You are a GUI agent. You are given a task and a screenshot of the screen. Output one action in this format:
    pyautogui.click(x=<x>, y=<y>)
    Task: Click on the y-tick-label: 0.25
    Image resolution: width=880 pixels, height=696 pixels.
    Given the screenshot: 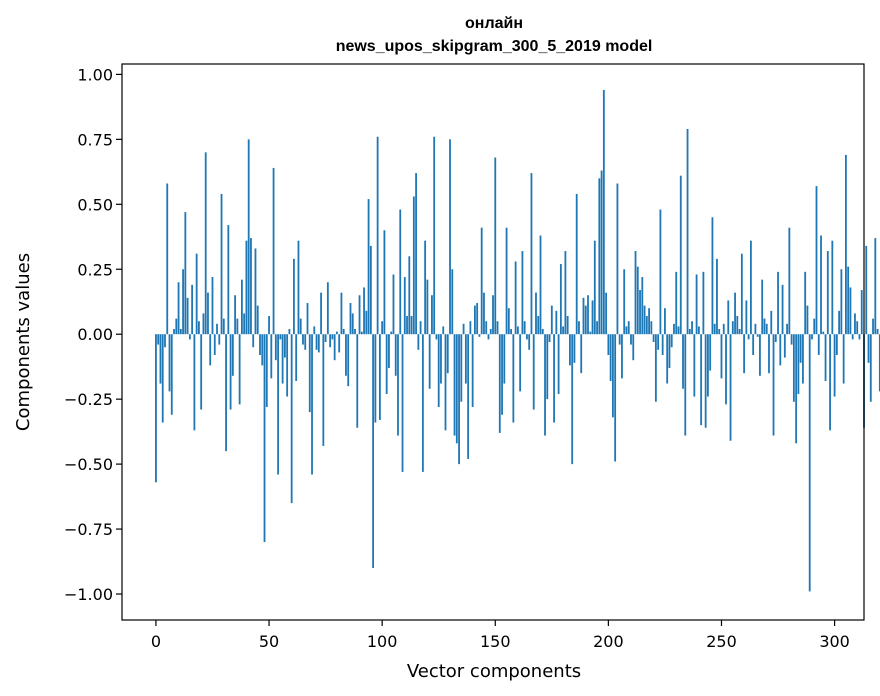 What is the action you would take?
    pyautogui.click(x=95, y=269)
    